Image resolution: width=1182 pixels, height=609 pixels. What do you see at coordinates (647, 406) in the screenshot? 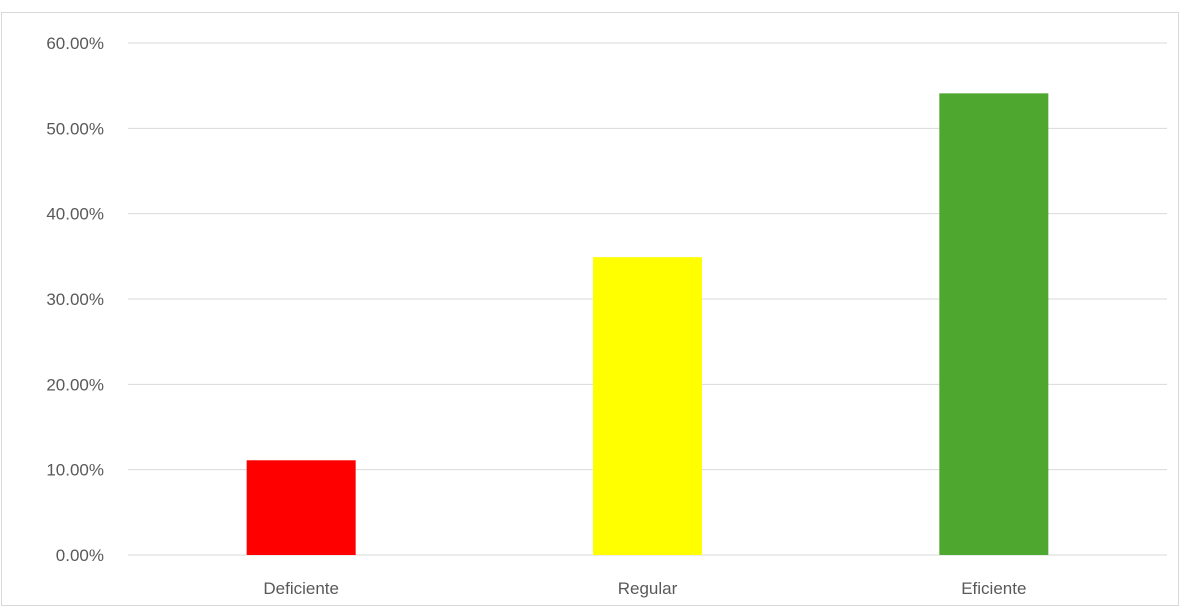
I see `bar-regular` at bounding box center [647, 406].